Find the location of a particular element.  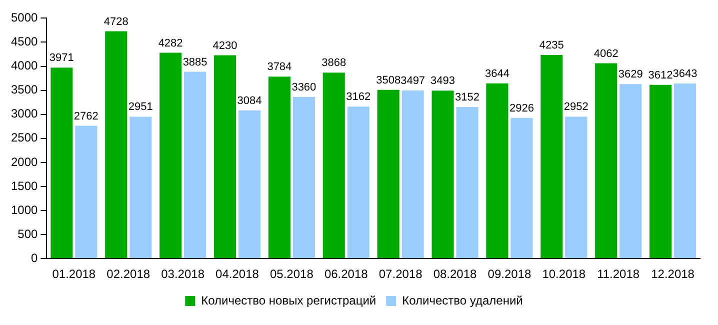

data-label: 4282 is located at coordinates (170, 43).